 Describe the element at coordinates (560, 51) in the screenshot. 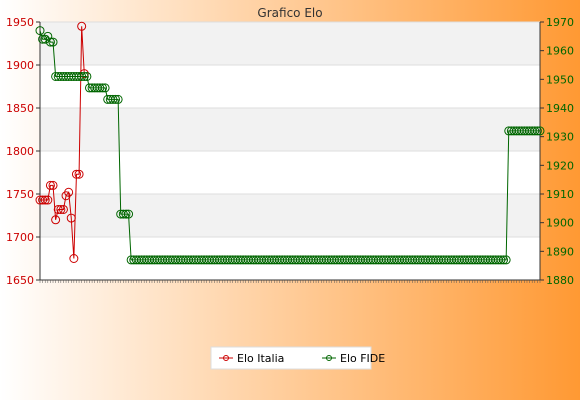

I see `right-axis-tick-label: 1960` at that location.